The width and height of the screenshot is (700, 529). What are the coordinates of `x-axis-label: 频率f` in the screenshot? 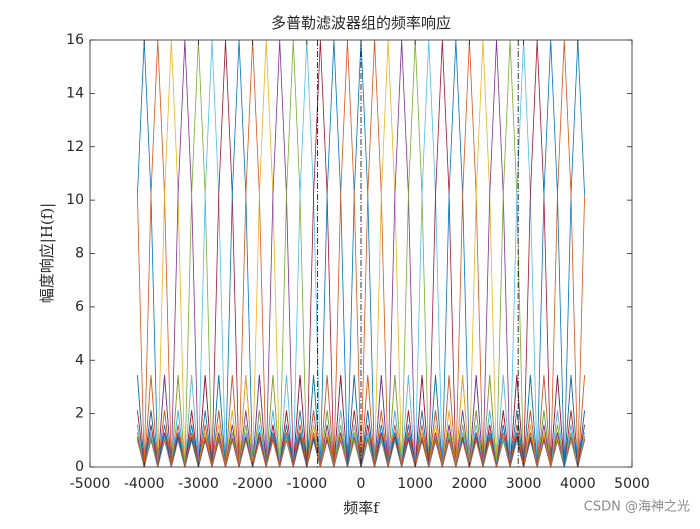 It's located at (361, 508).